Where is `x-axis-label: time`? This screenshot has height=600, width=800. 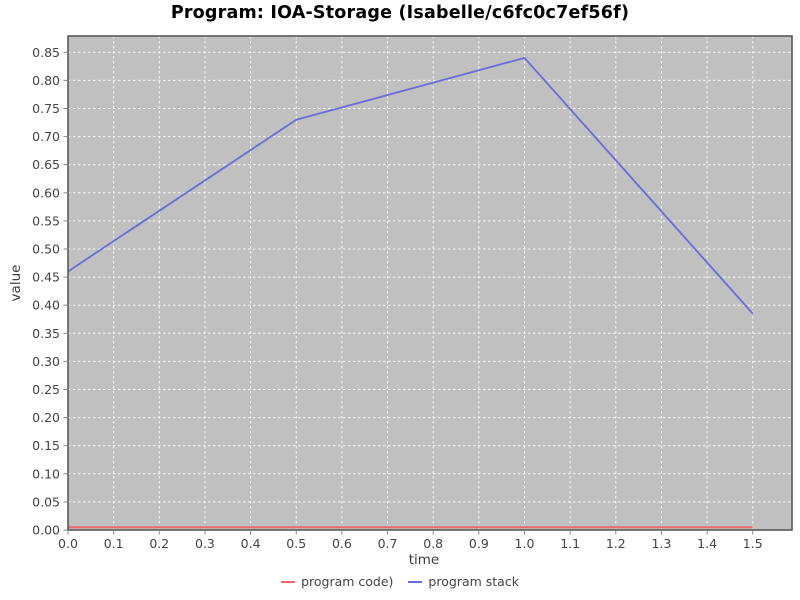
x-axis-label: time is located at coordinates (424, 560).